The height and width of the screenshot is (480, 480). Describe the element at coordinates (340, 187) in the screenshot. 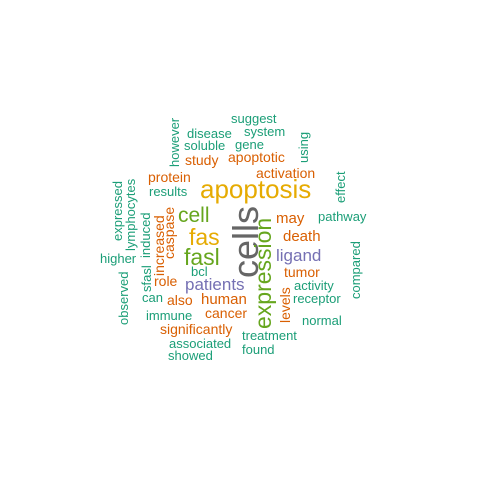

I see `word-effect: effect` at that location.